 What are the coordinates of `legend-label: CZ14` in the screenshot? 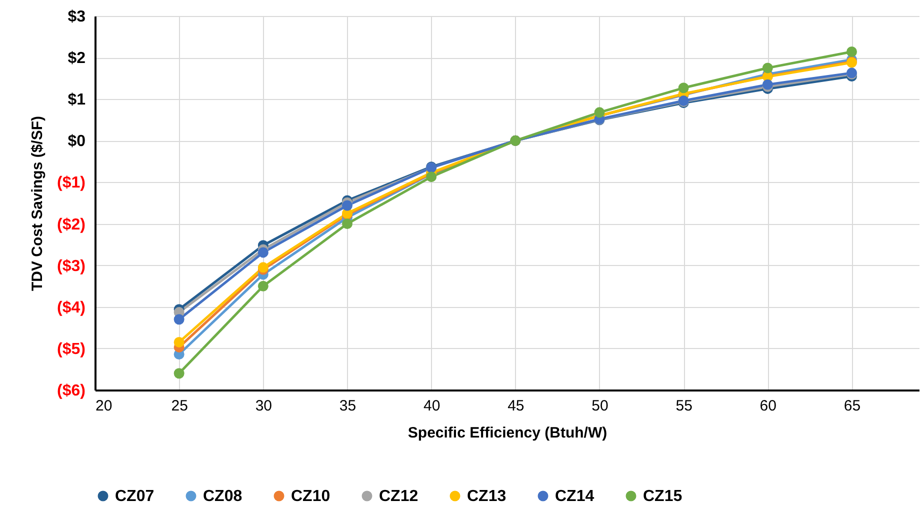 It's located at (574, 496).